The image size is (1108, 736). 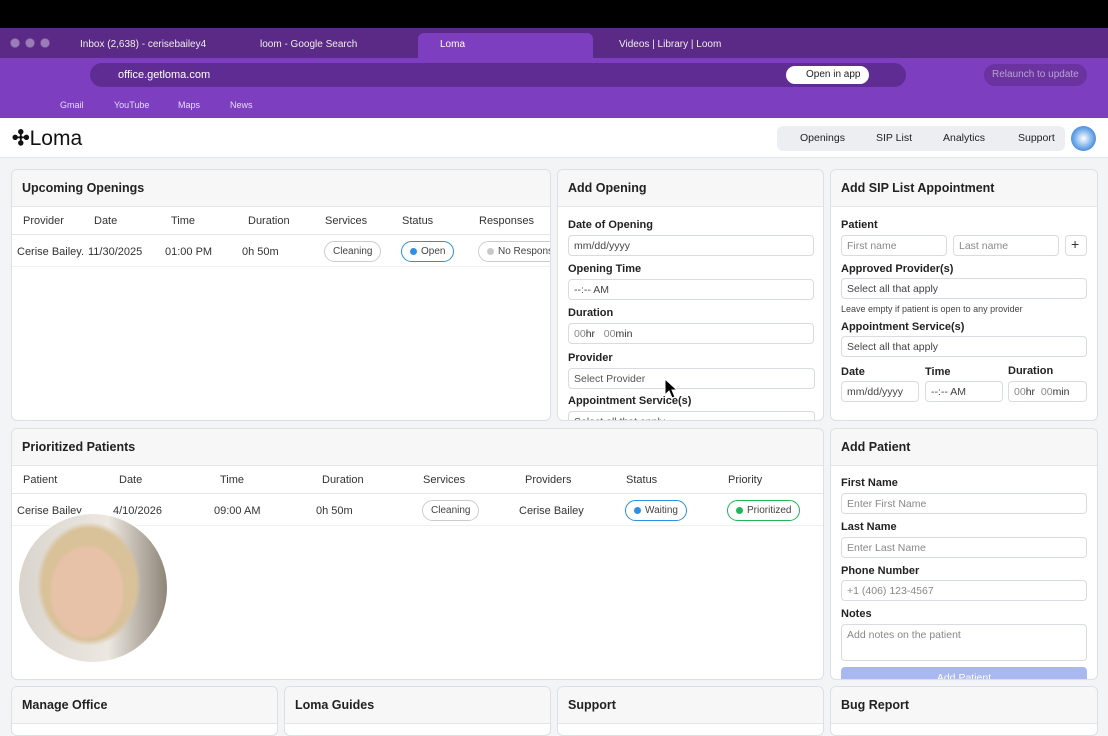 What do you see at coordinates (498, 75) in the screenshot?
I see `address-bar` at bounding box center [498, 75].